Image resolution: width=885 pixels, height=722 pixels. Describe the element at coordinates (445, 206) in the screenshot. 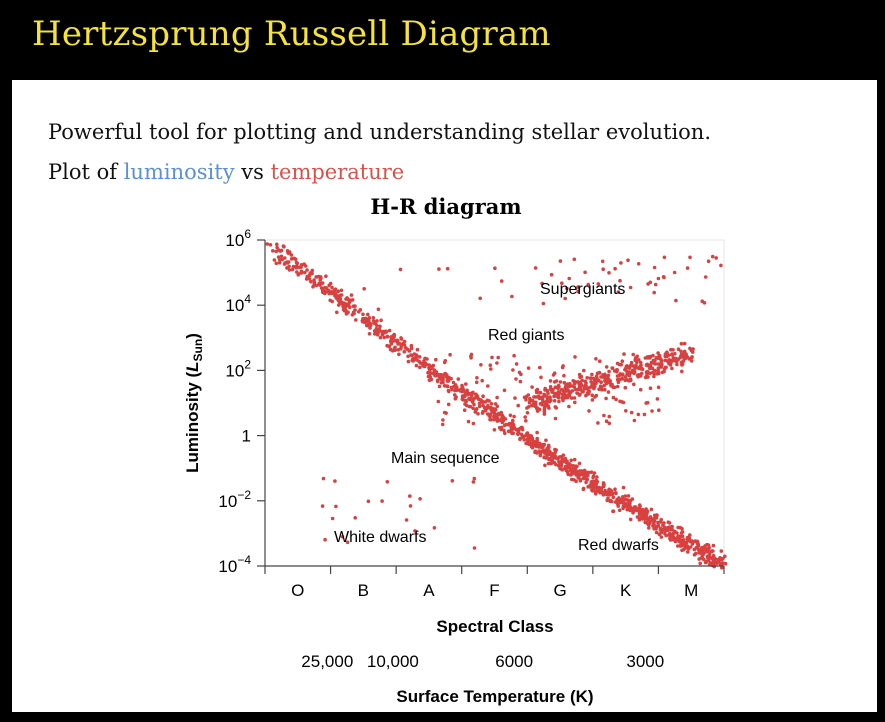

I see `chart-title: H-R diagram` at that location.